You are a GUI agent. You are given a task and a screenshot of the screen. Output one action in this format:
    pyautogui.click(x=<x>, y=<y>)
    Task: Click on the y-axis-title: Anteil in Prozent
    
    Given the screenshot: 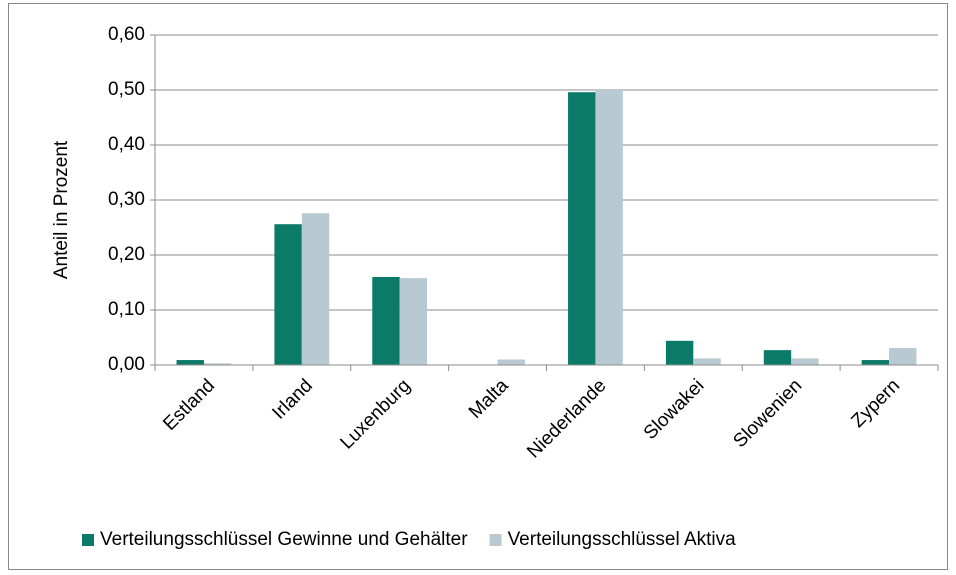 What is the action you would take?
    pyautogui.click(x=61, y=209)
    